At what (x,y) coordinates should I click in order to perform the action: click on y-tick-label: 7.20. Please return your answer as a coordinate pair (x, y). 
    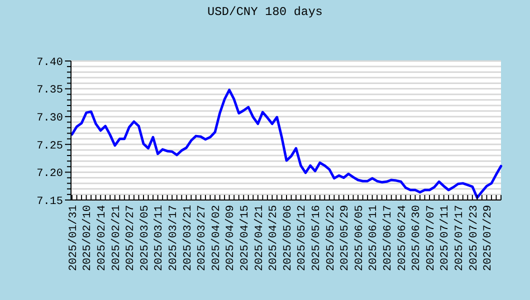
    Looking at the image, I should click on (49, 174).